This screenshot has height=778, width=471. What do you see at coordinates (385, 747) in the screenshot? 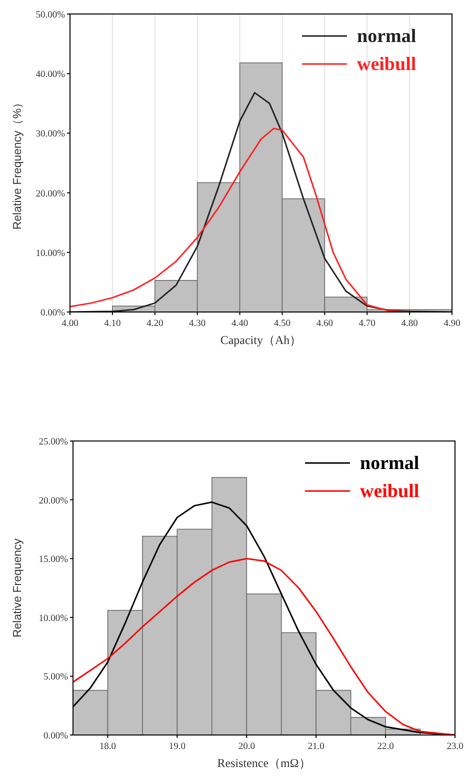
I see `x-tick-label: 22.0` at bounding box center [385, 747].